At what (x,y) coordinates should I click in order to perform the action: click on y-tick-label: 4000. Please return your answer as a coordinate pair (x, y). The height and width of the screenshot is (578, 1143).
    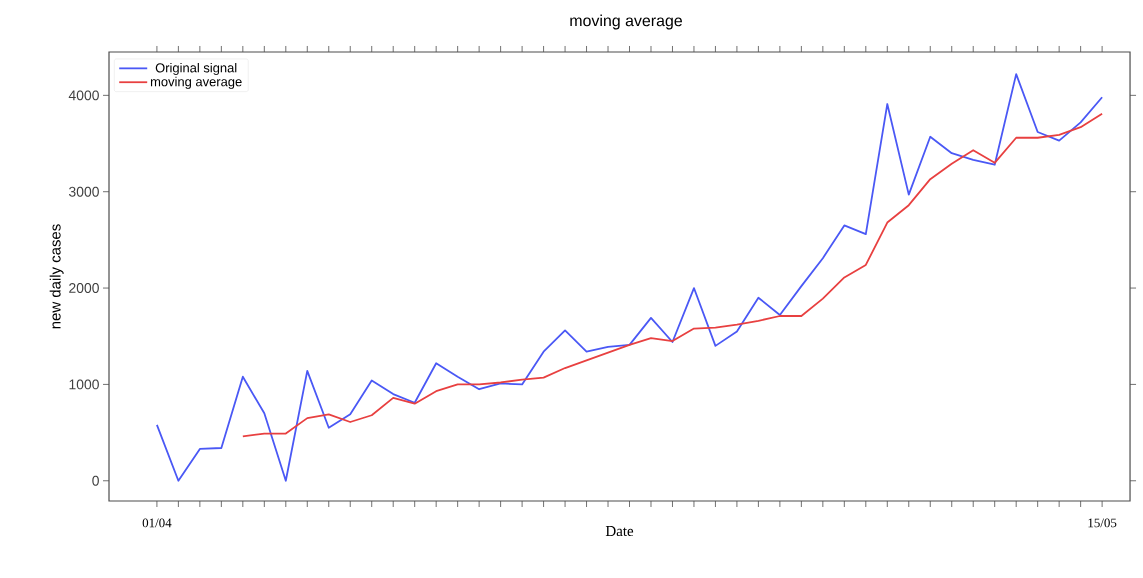
    Looking at the image, I should click on (83, 95).